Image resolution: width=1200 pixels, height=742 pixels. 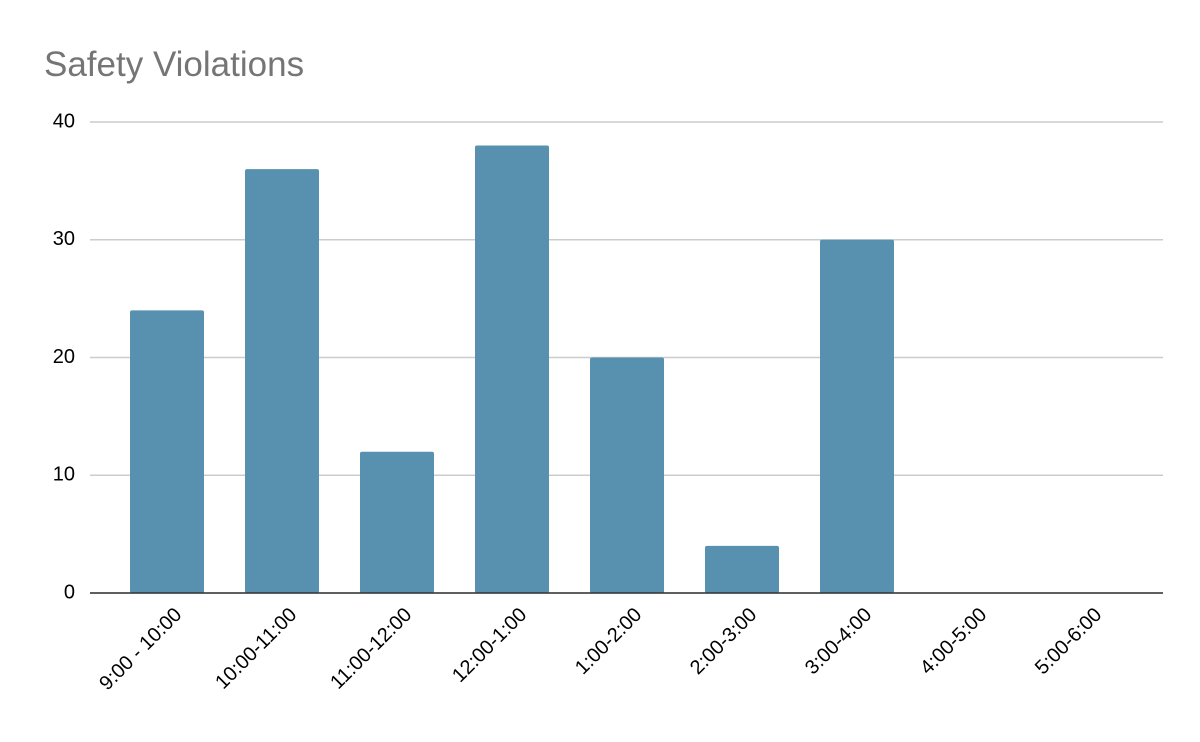 What do you see at coordinates (953, 641) in the screenshot?
I see `x-tick-label: 4:00-5:00` at bounding box center [953, 641].